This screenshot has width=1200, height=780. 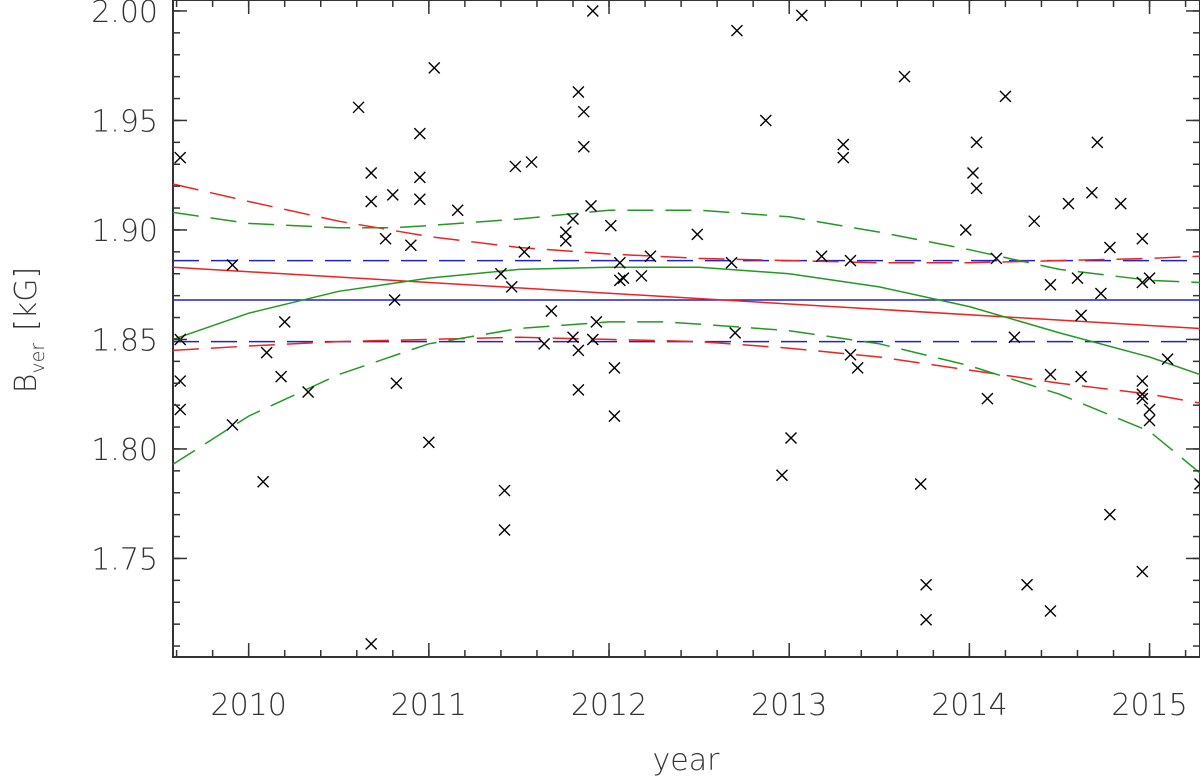 I want to click on y-axis-title-subscript: ver, so click(x=38, y=358).